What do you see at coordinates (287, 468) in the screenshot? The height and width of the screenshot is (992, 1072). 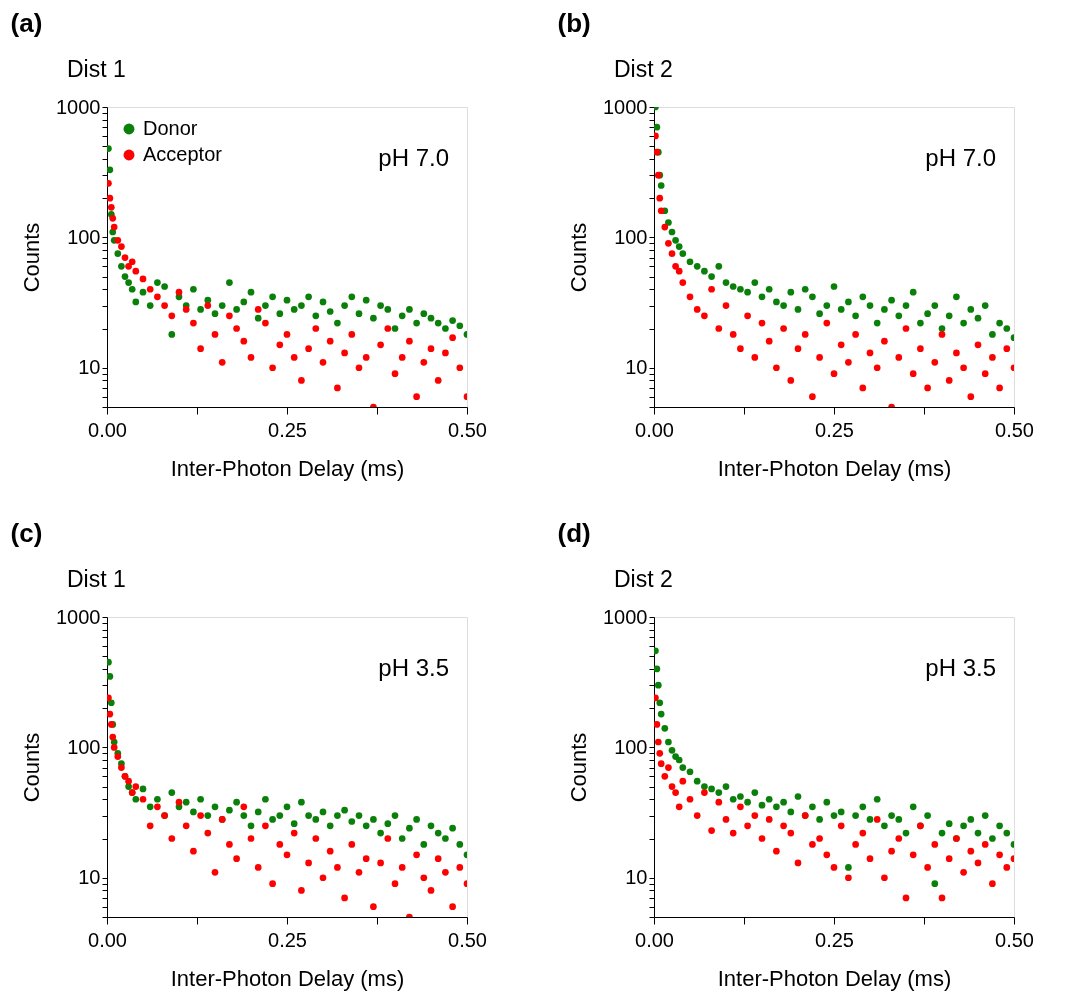 I see `x-axis-title: Inter-Photon Delay (ms)` at bounding box center [287, 468].